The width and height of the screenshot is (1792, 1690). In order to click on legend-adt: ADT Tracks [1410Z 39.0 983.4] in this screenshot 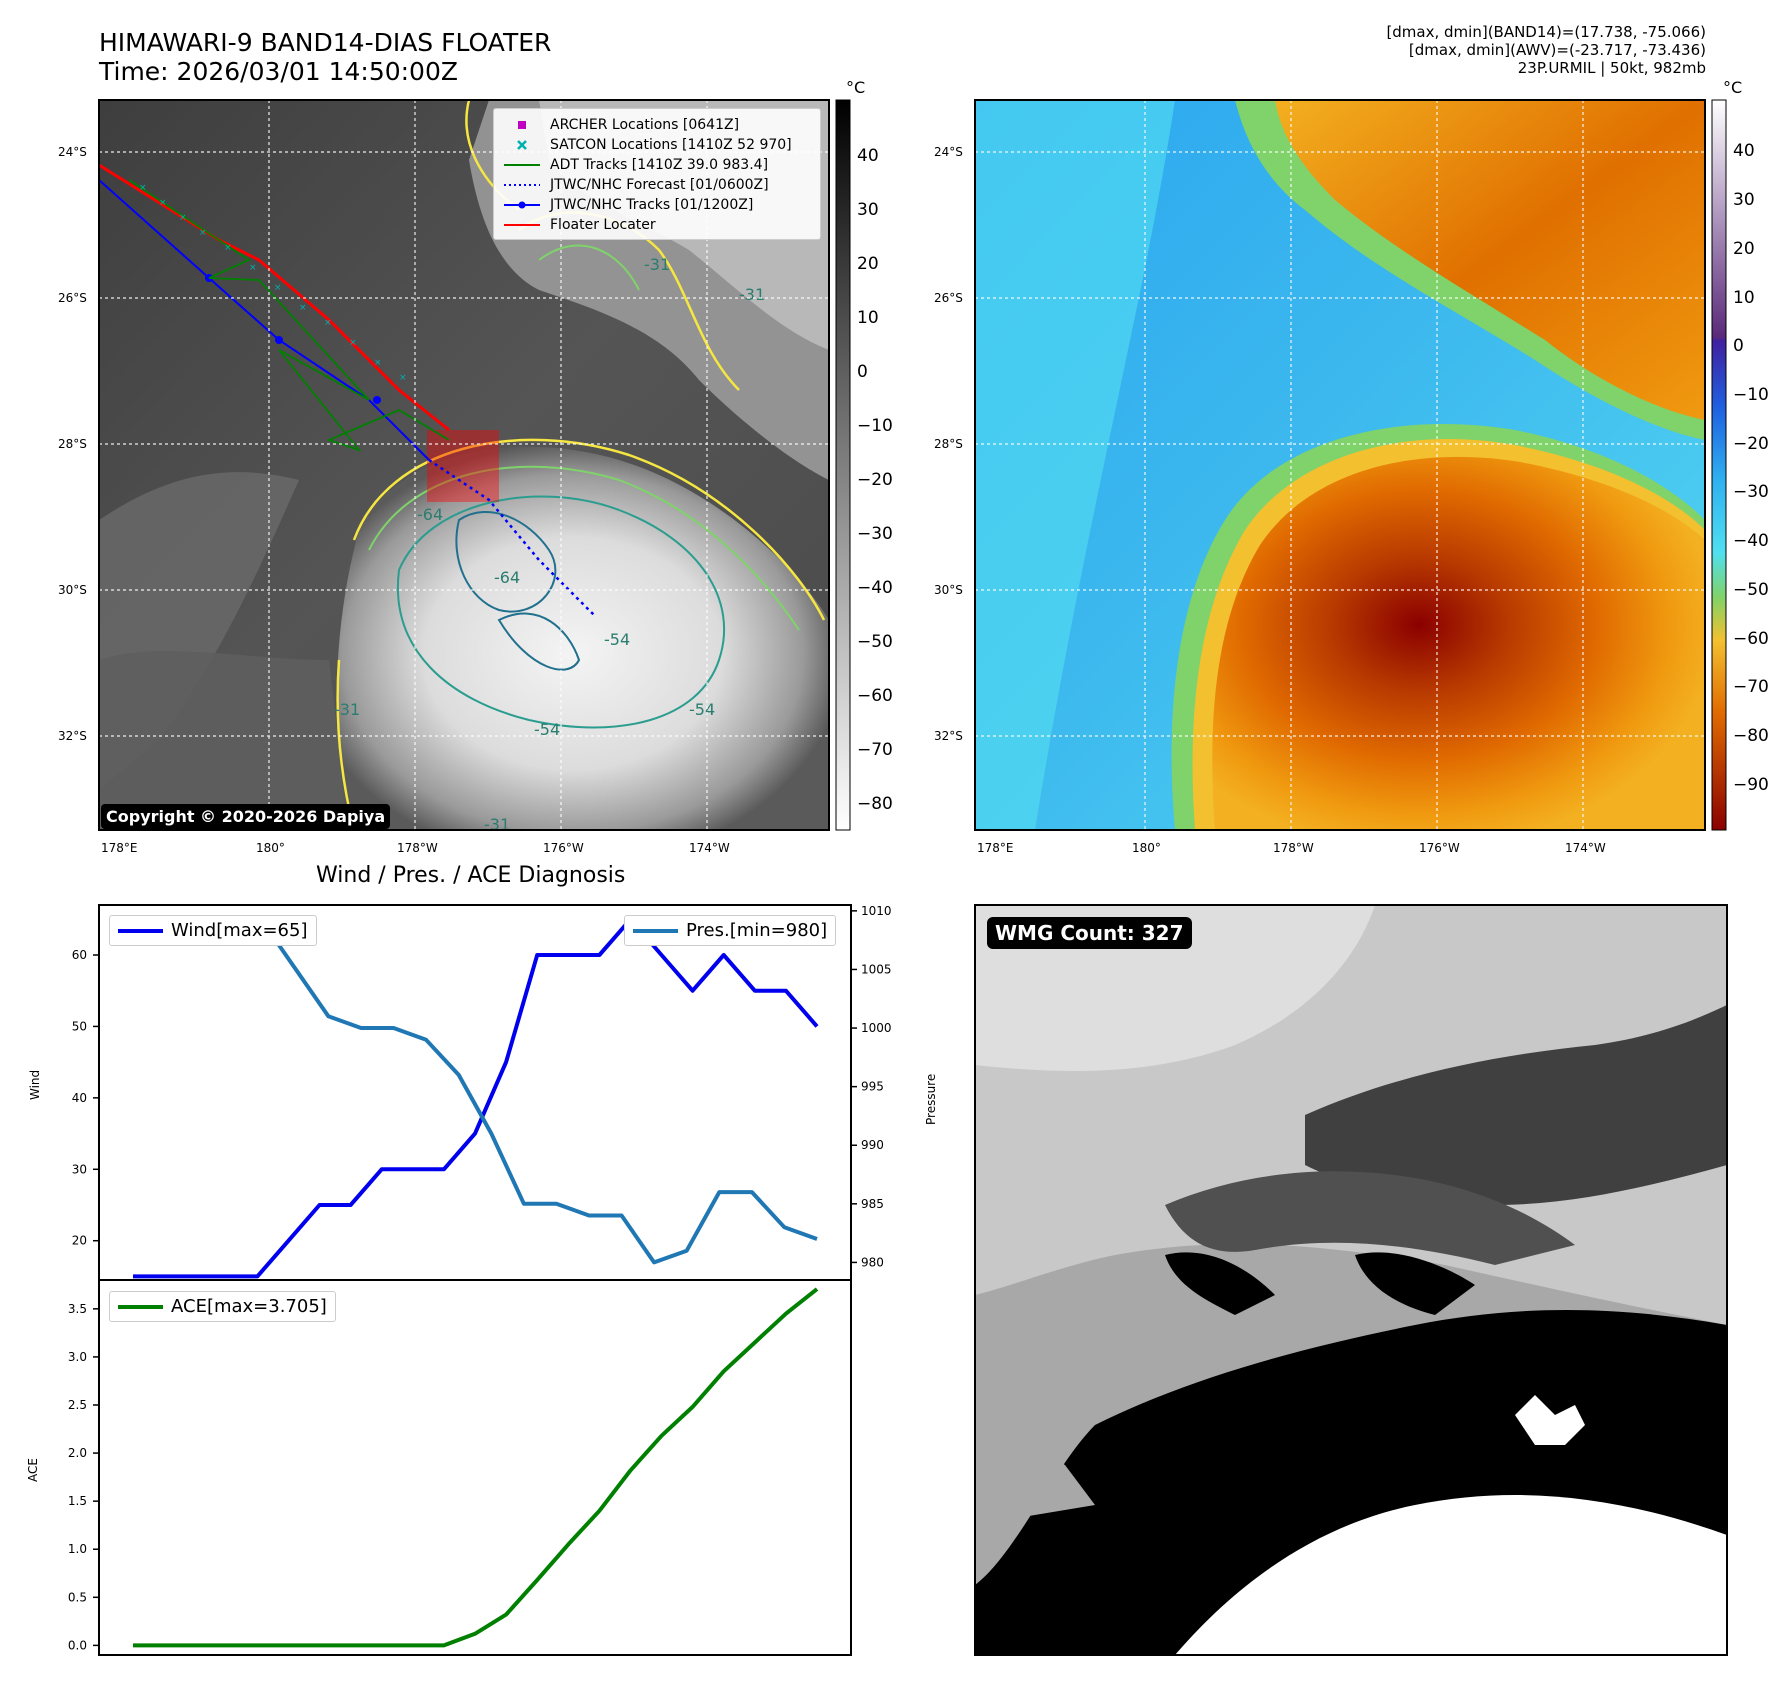, I will do `click(657, 165)`.